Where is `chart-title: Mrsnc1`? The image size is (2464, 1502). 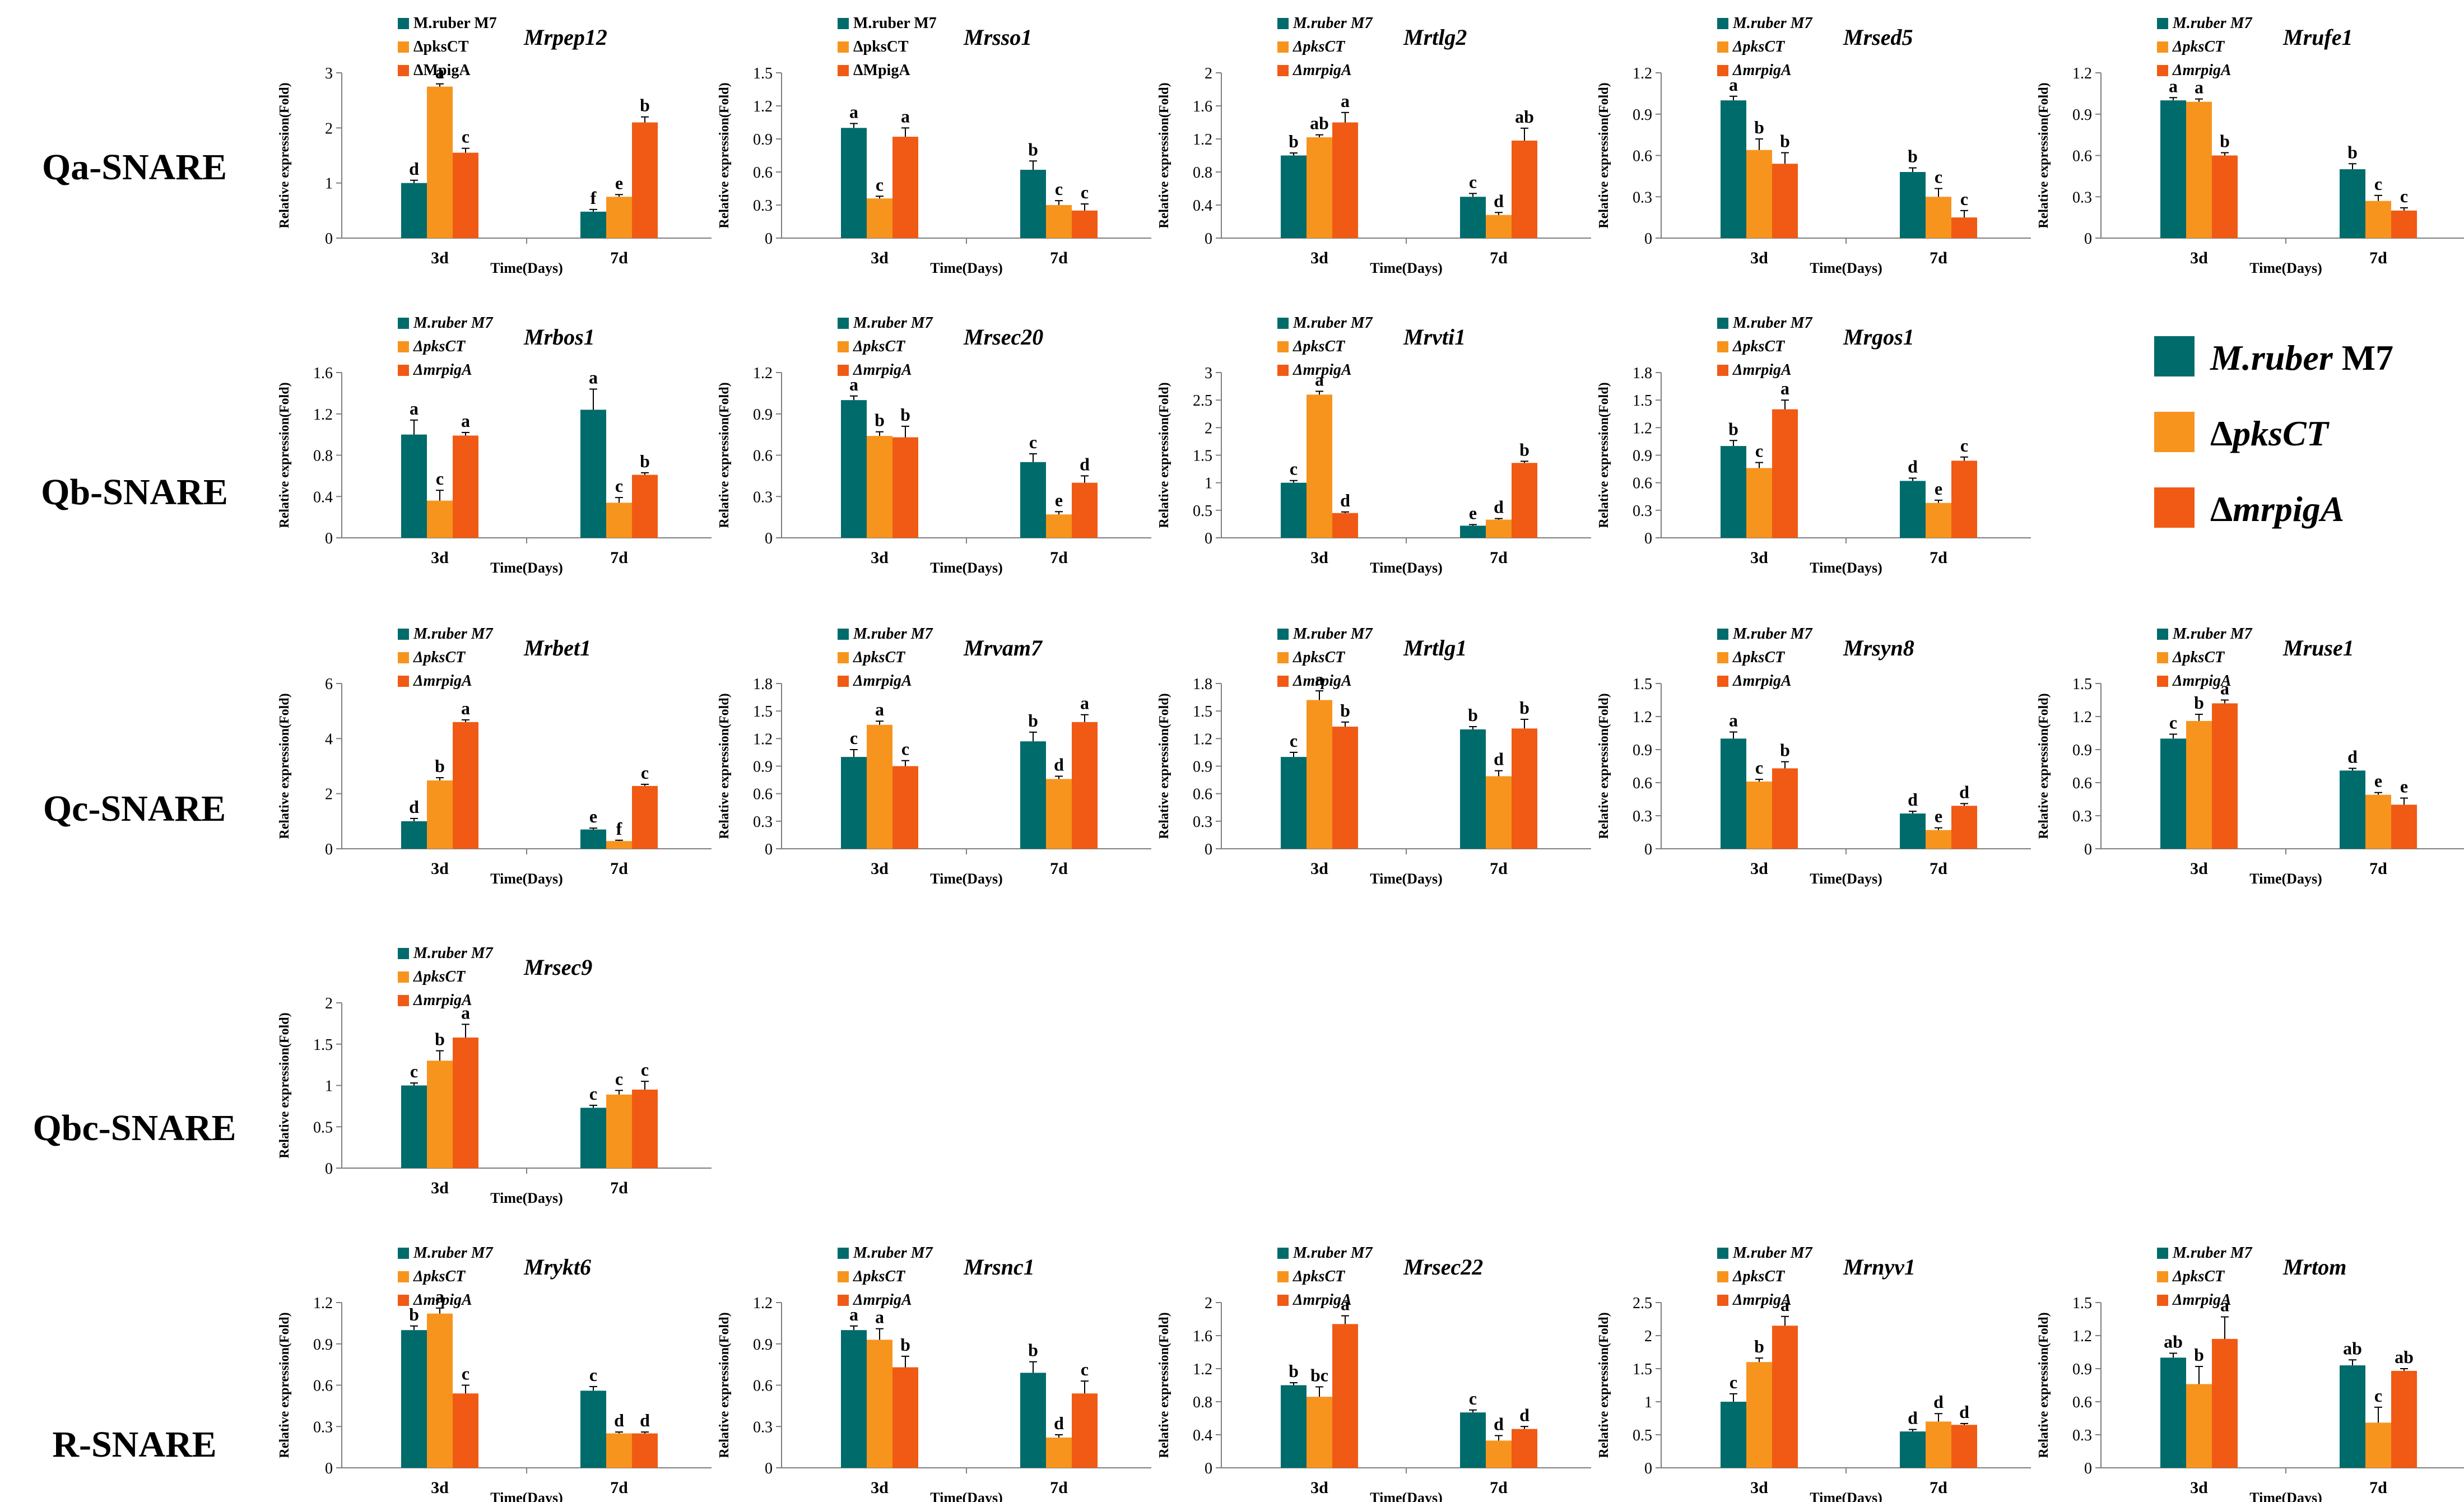
chart-title: Mrsnc1 is located at coordinates (999, 1267).